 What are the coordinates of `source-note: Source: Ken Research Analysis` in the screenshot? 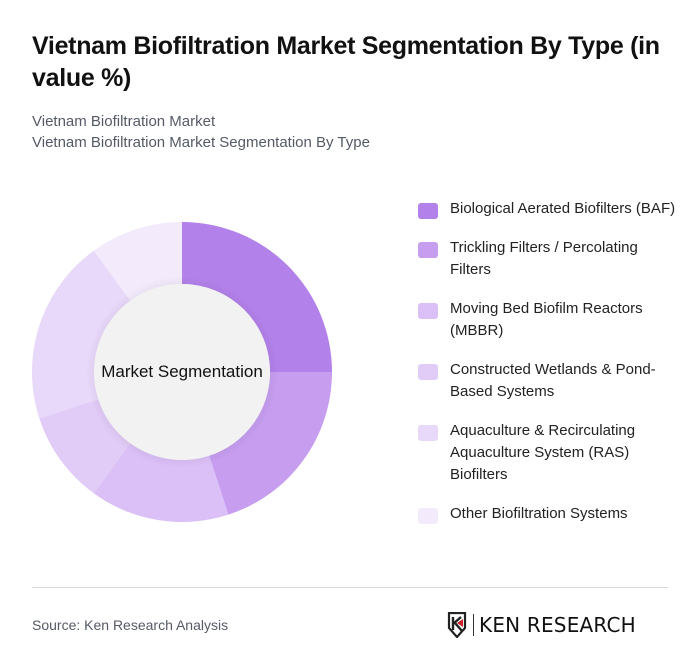 It's located at (130, 625).